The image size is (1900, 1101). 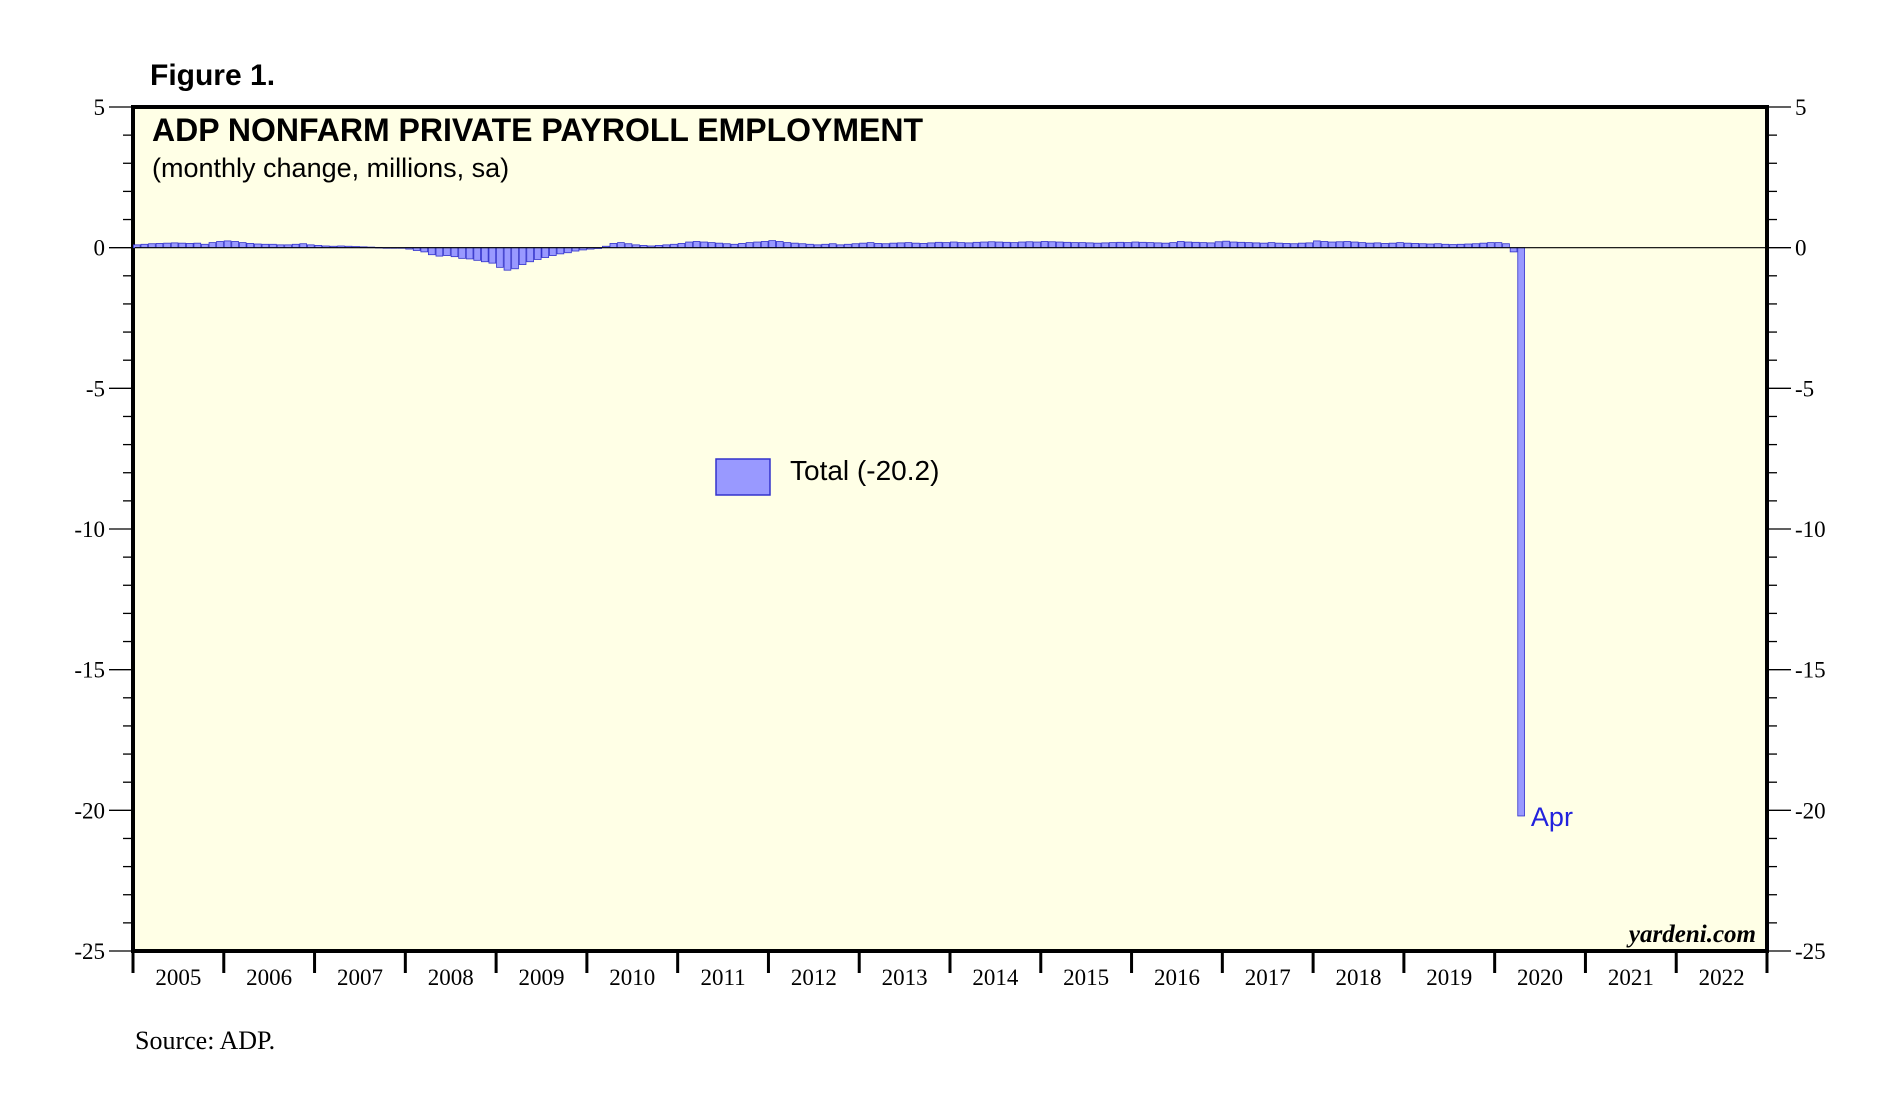 I want to click on x-tick-label: 2010, so click(x=632, y=977).